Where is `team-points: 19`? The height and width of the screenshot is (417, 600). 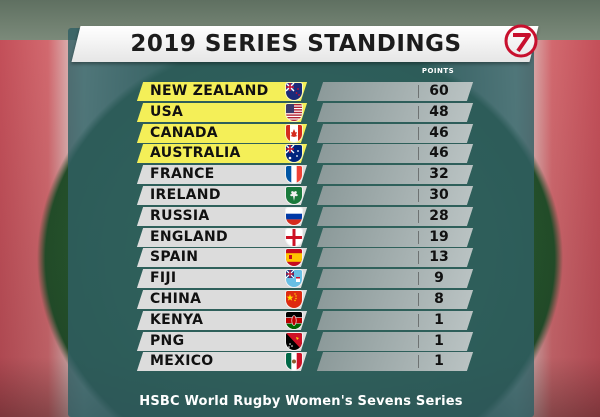
team-points: 19 is located at coordinates (439, 236).